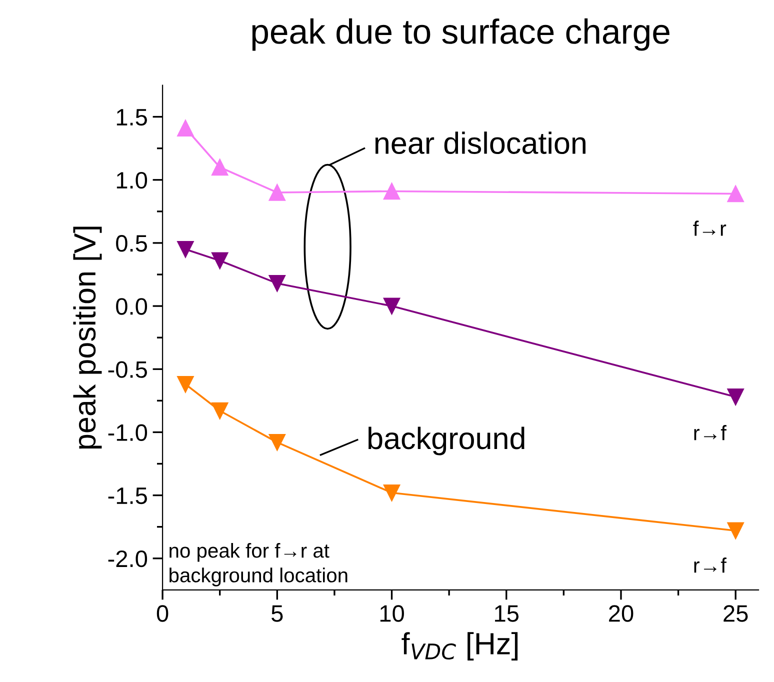  Describe the element at coordinates (507, 613) in the screenshot. I see `x-tick-label: 15` at that location.